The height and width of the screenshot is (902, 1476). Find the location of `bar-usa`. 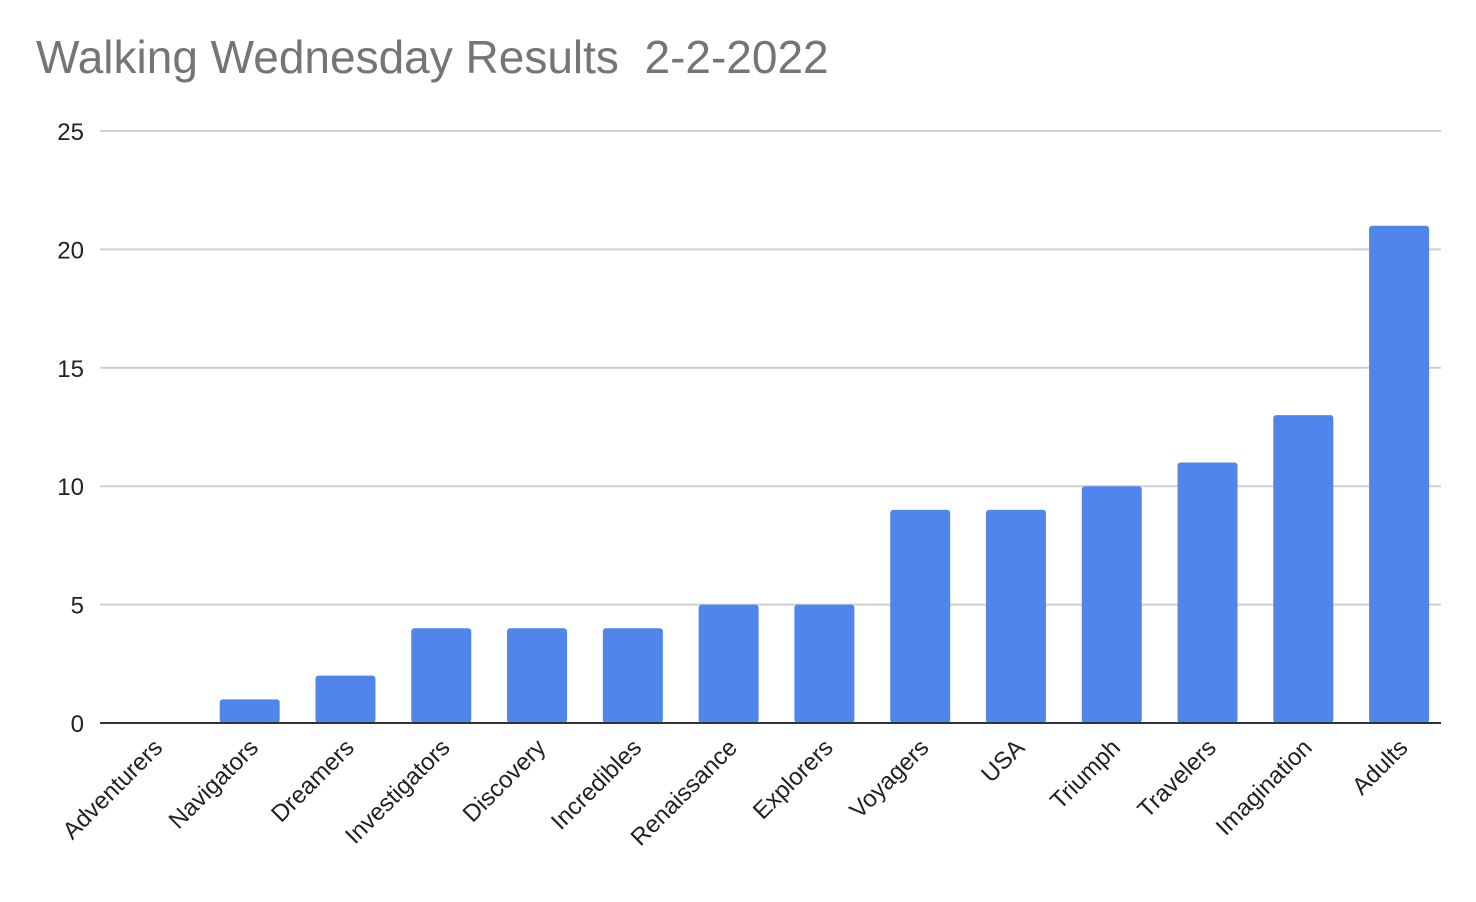

bar-usa is located at coordinates (1015, 616).